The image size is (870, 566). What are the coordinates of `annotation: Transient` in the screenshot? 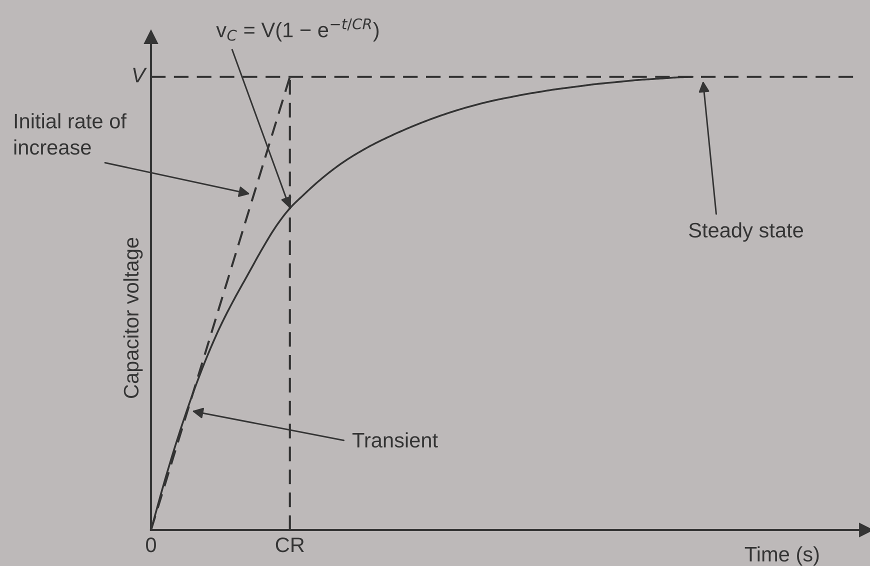 It's located at (395, 440).